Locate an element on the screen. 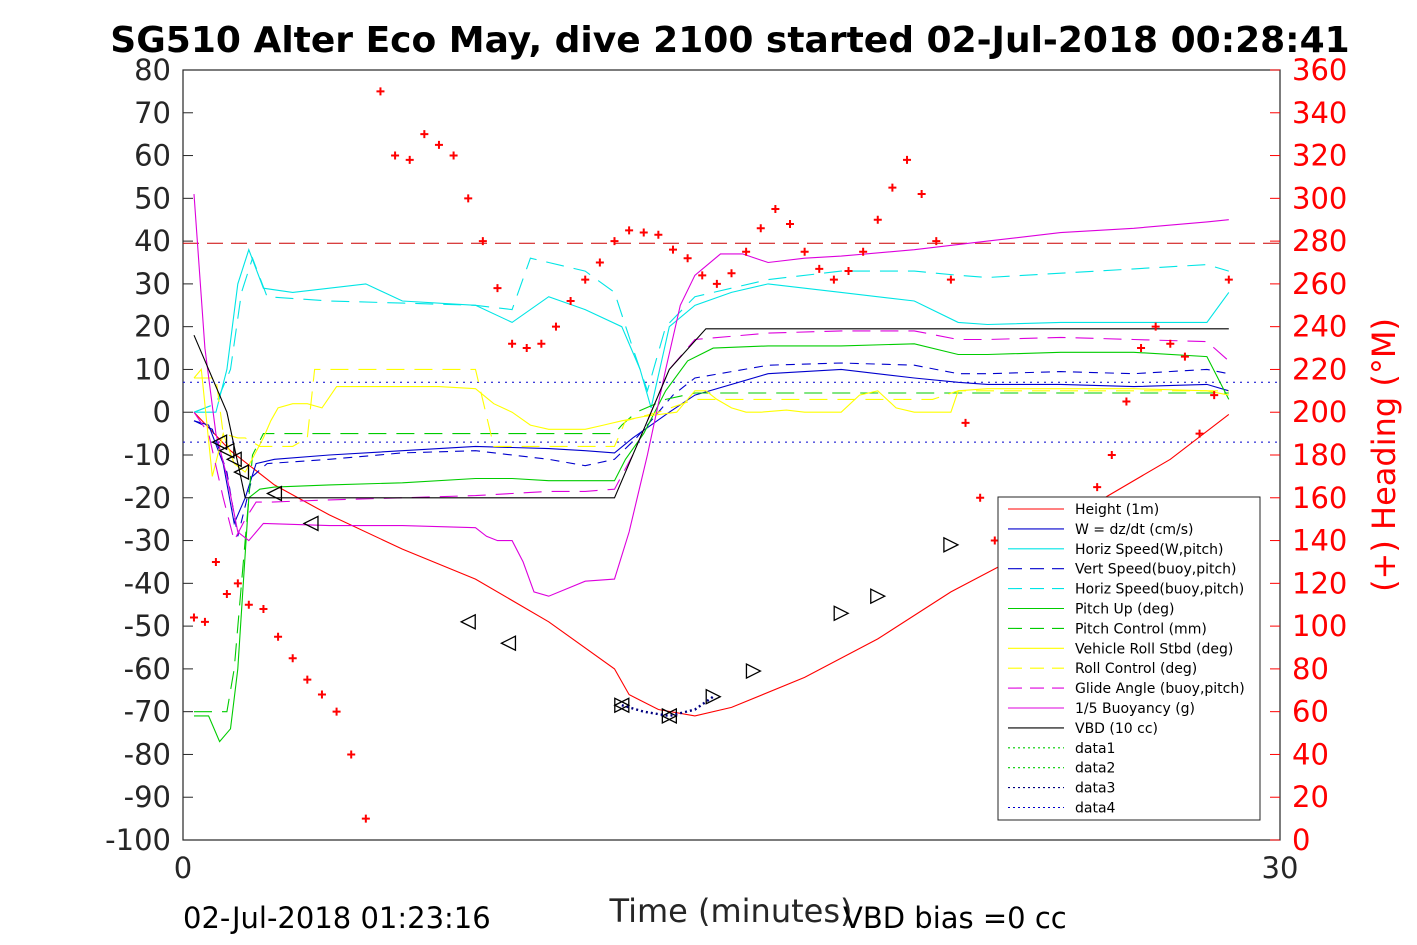 The width and height of the screenshot is (1417, 945). y-tick-label-right: 60 is located at coordinates (1310, 712).